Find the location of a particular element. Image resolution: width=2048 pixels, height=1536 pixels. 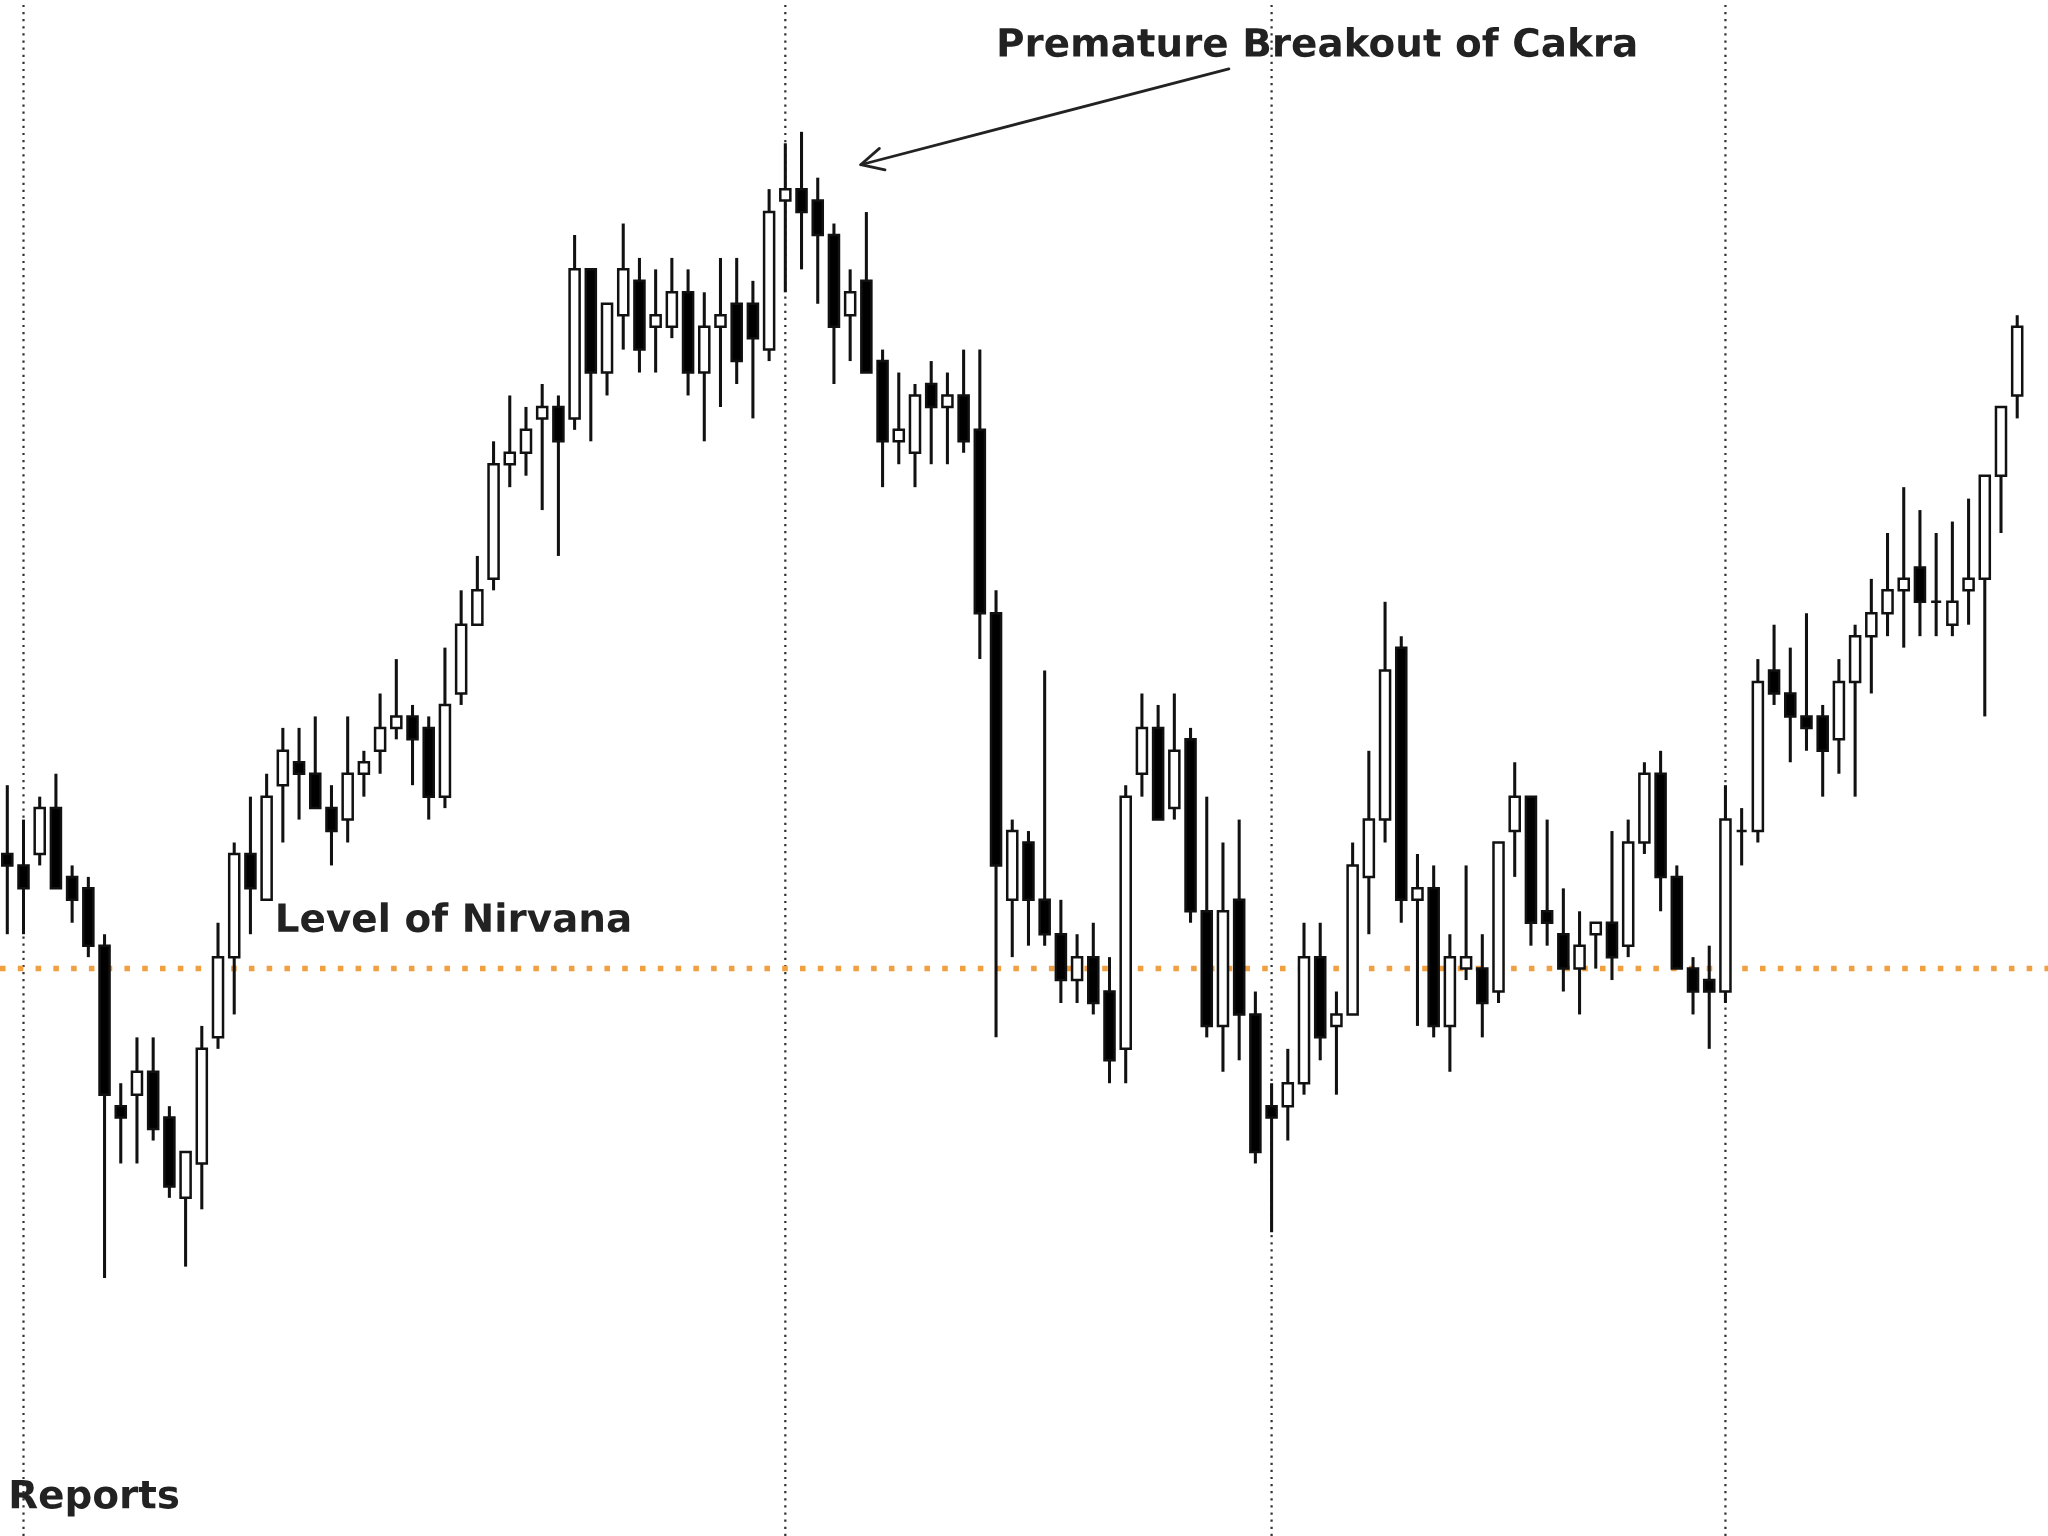

text: Premature Breakout of Cakra is located at coordinates (1317, 42).